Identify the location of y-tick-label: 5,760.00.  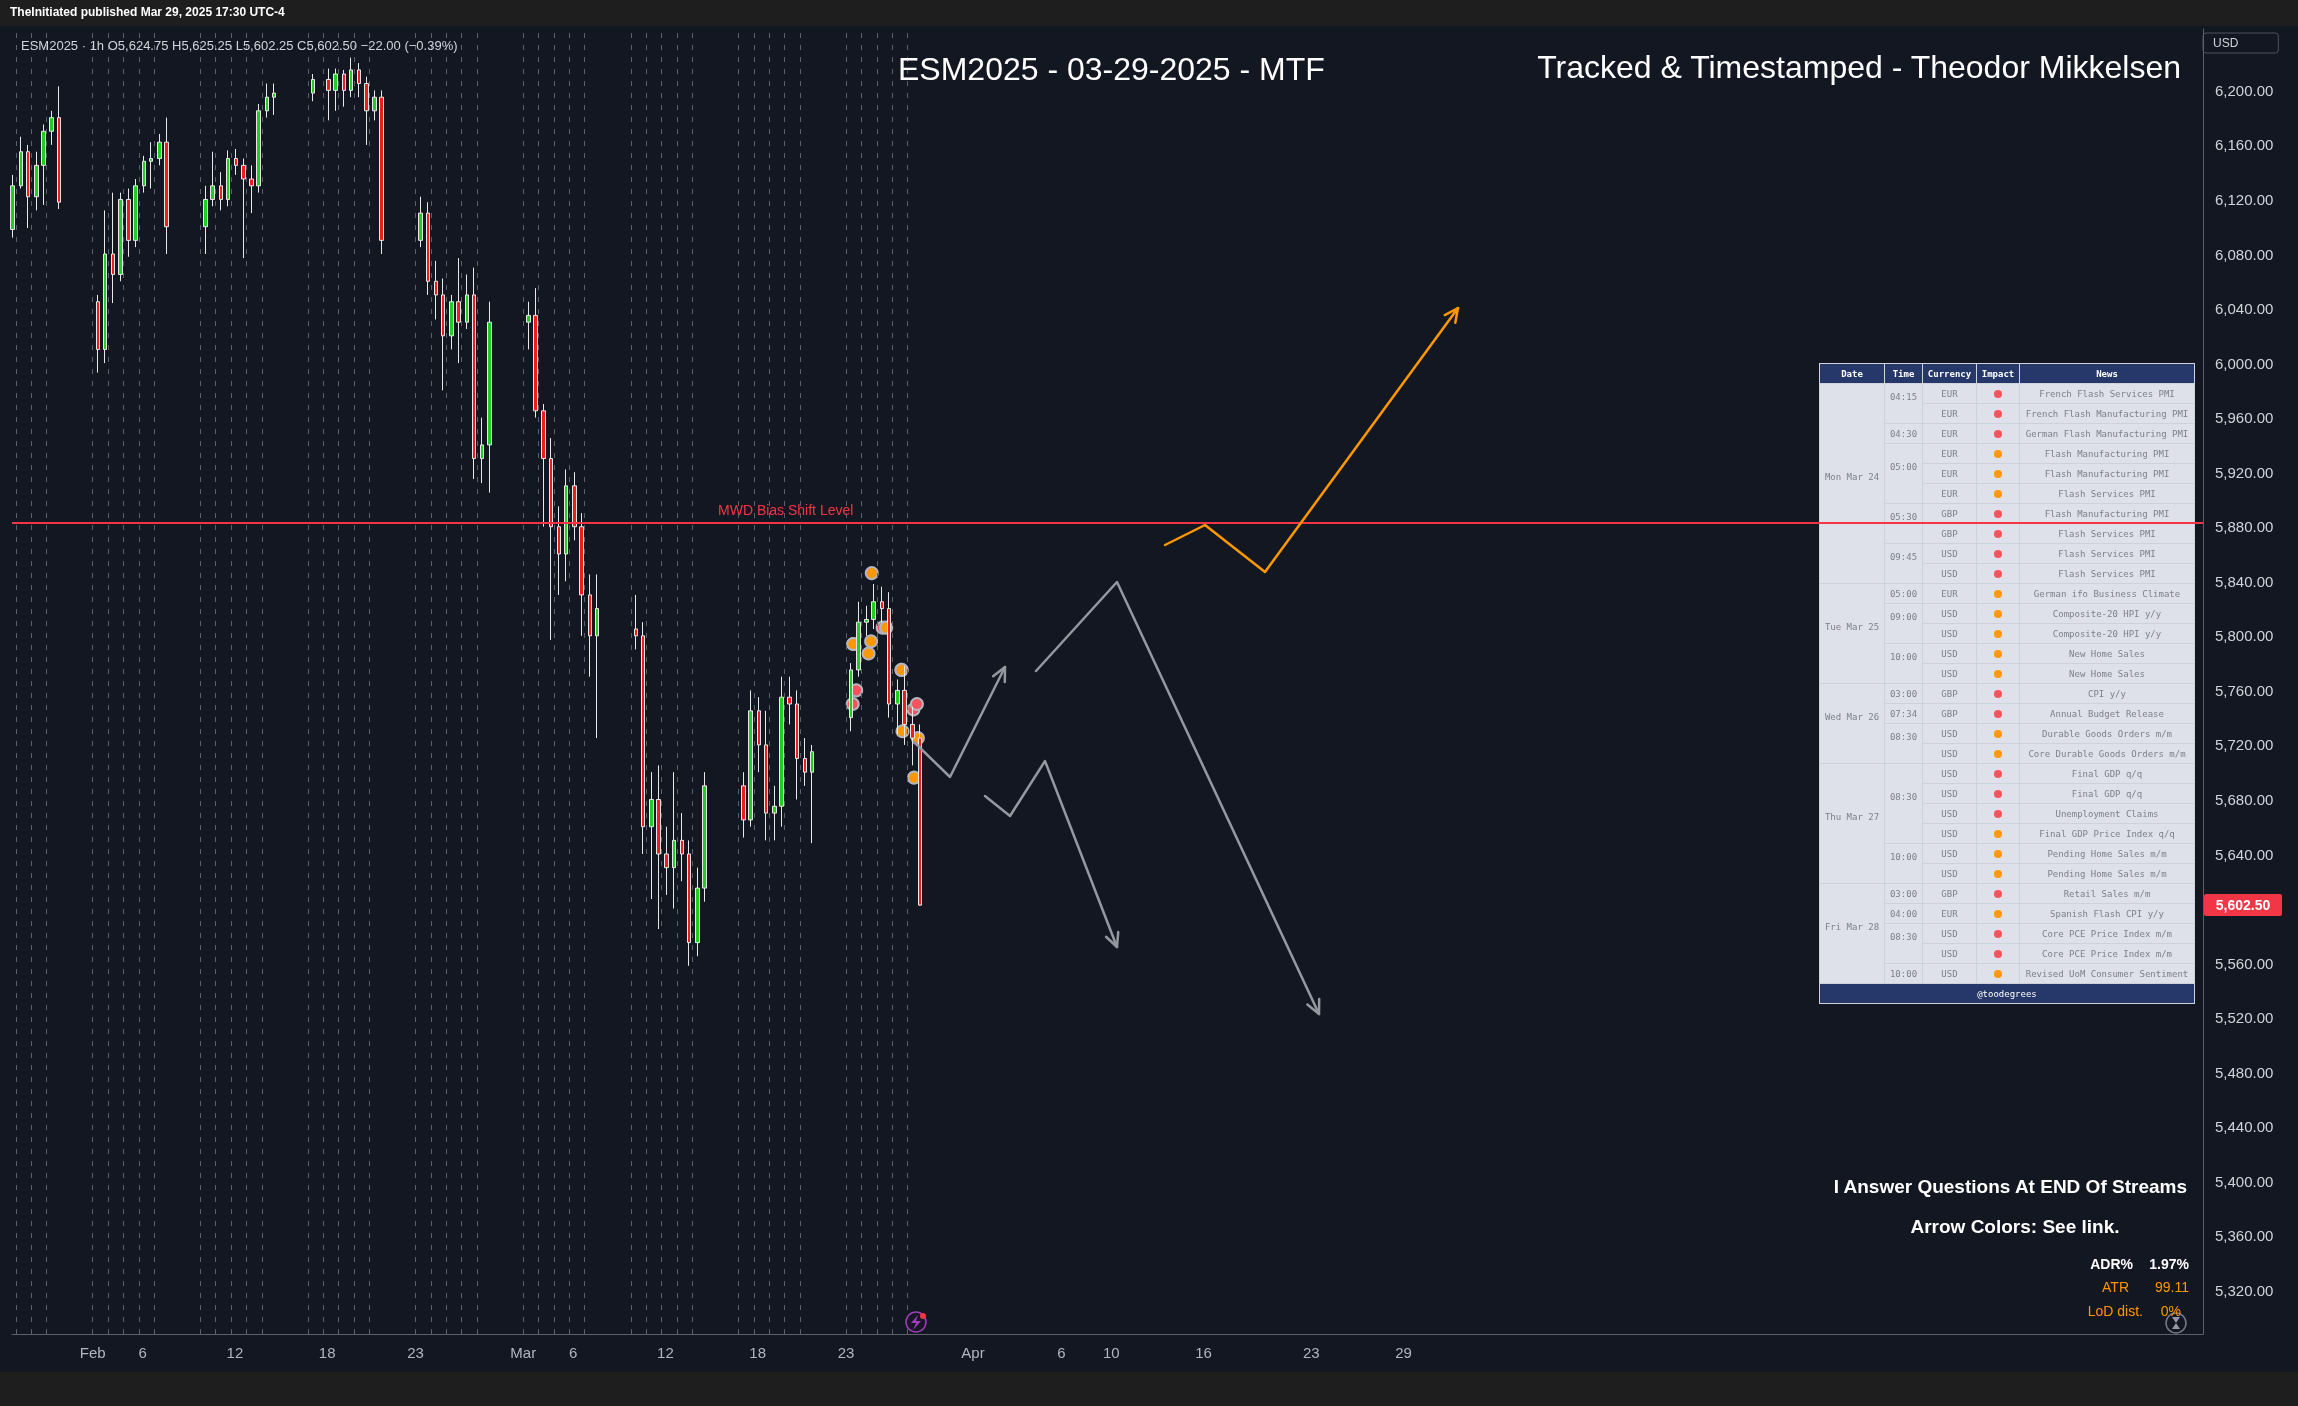
(2244, 690).